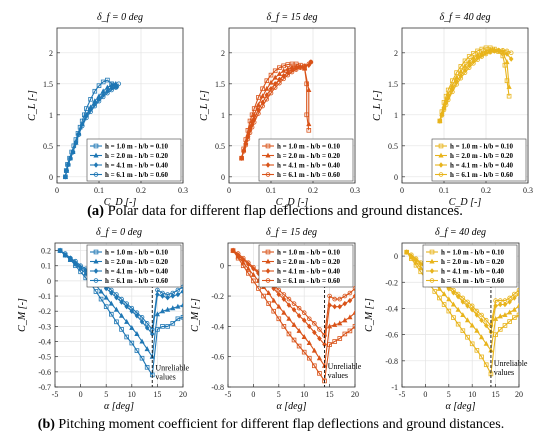 This screenshot has height=438, width=550. I want to click on x-tick-label: 0.3, so click(355, 190).